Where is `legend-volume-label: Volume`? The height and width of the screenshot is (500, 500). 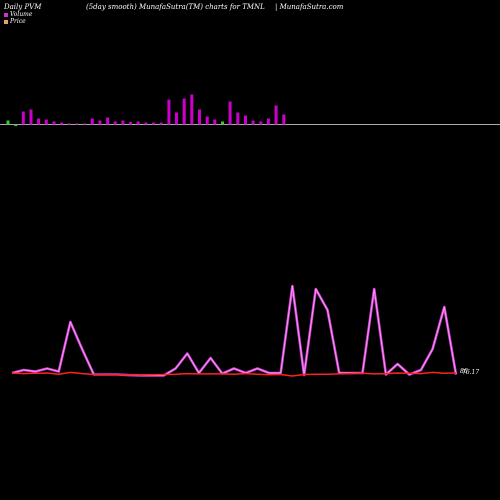
legend-volume-label: Volume is located at coordinates (21, 14).